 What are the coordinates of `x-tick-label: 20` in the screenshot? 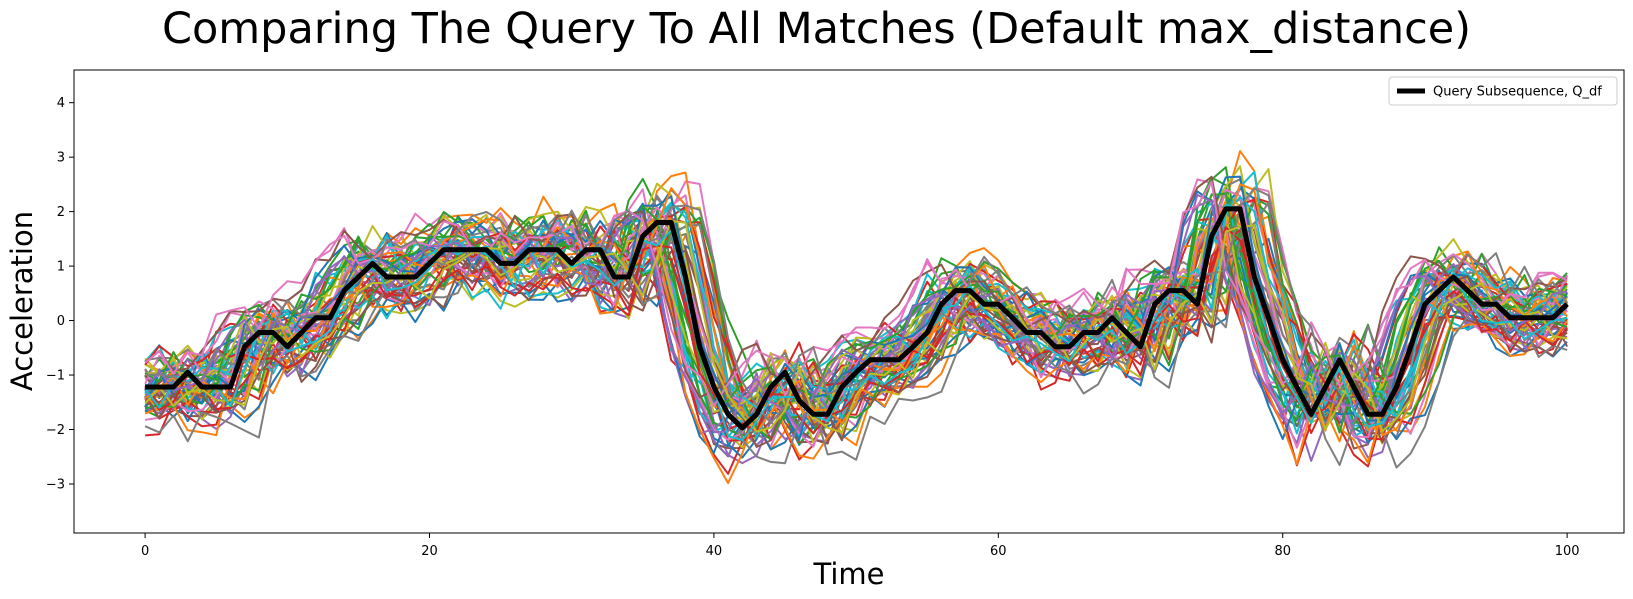 It's located at (429, 551).